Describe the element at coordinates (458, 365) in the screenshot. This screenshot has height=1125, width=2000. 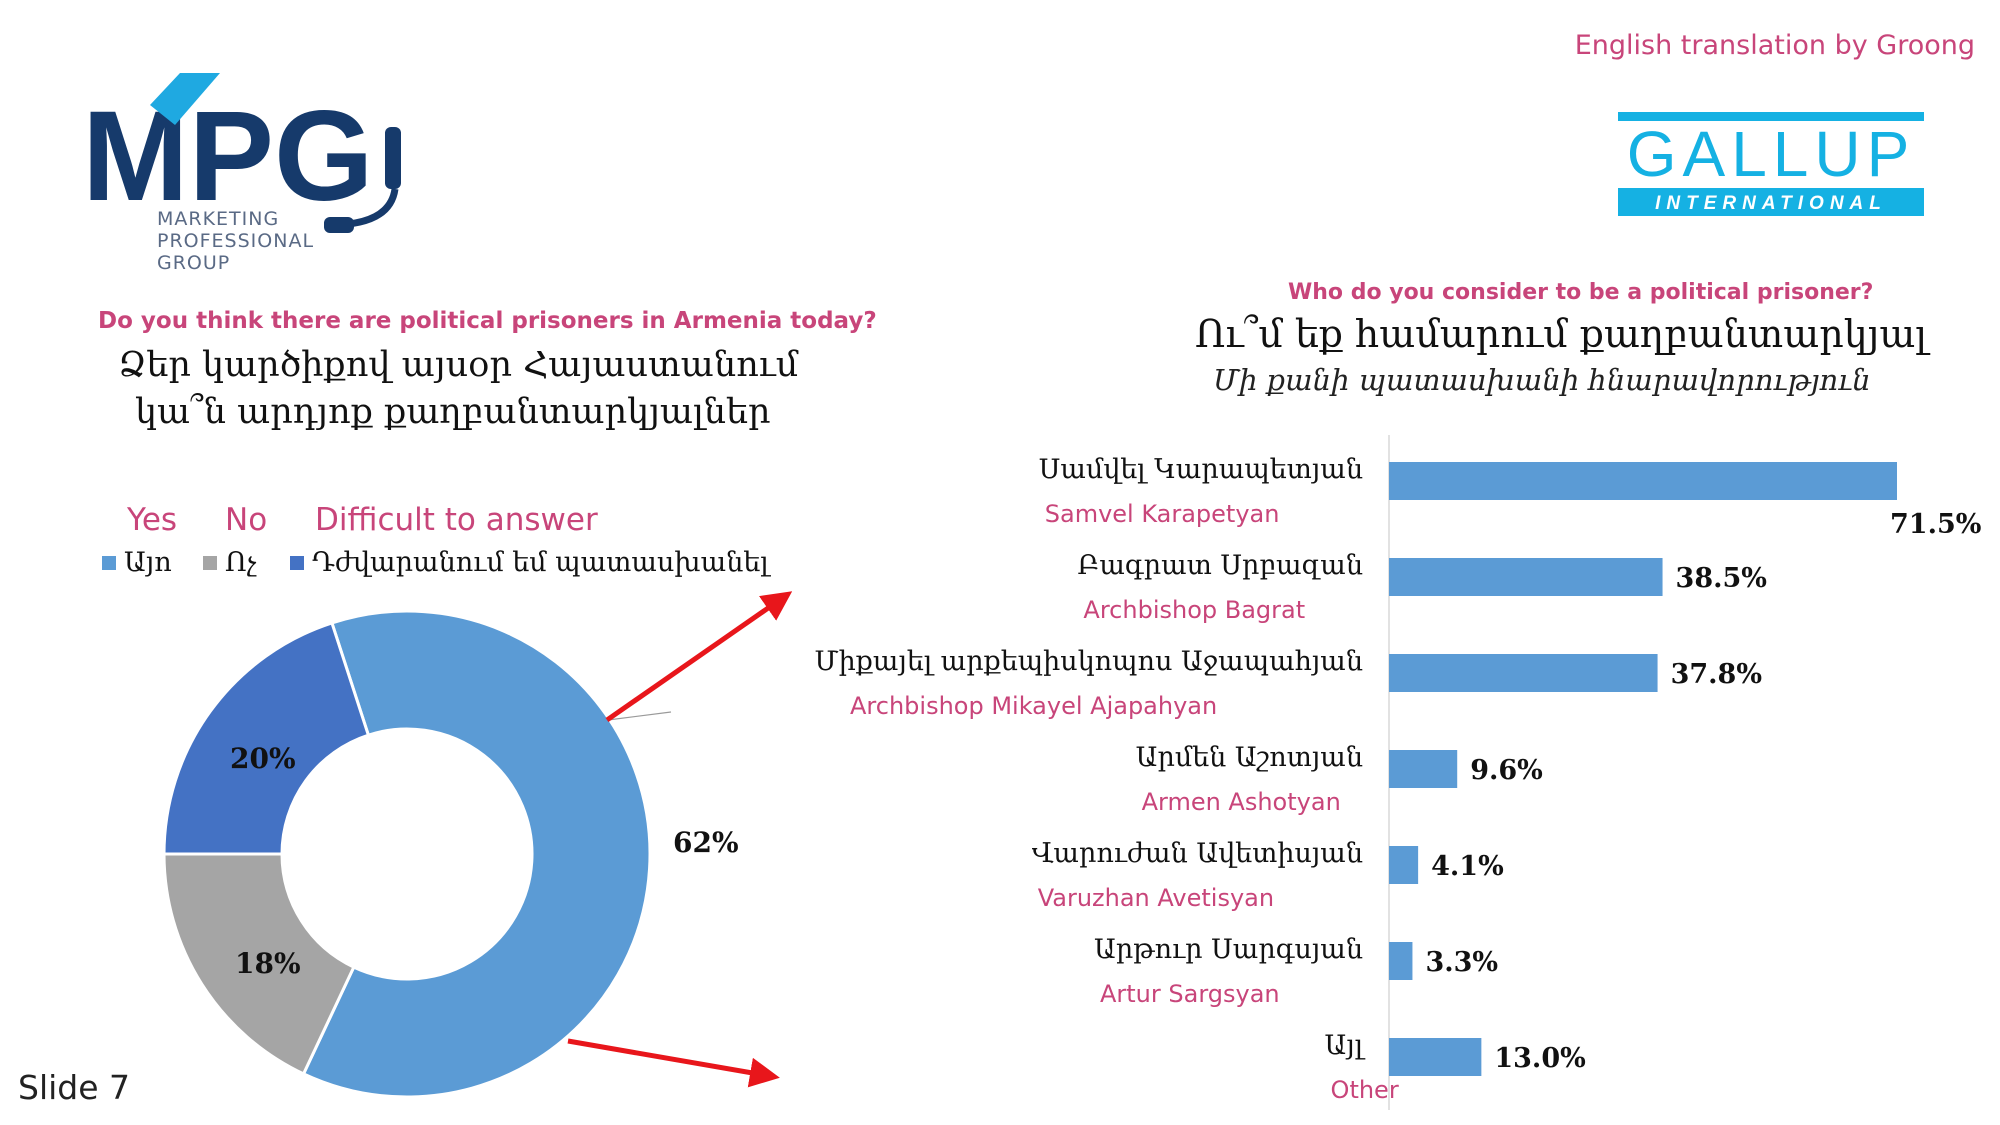
I see `left-question-armenian-line1: Ձեր կարծիքով այսօր Հայաստանում` at that location.